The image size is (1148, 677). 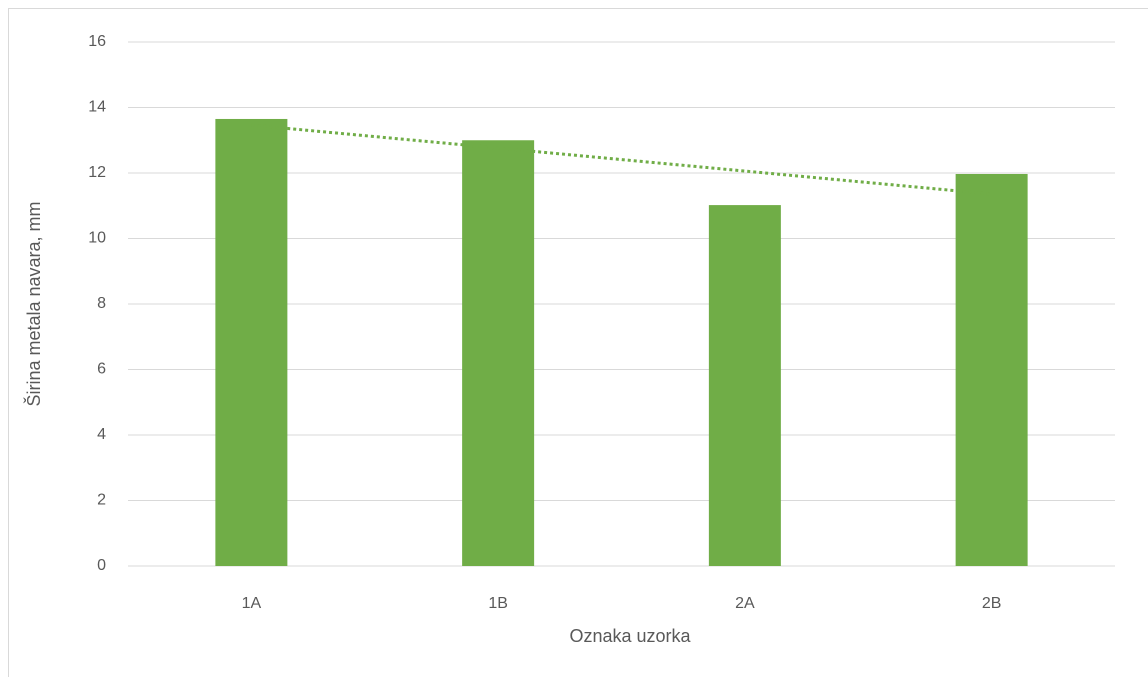 I want to click on y-tick-label: 2, so click(x=101, y=500).